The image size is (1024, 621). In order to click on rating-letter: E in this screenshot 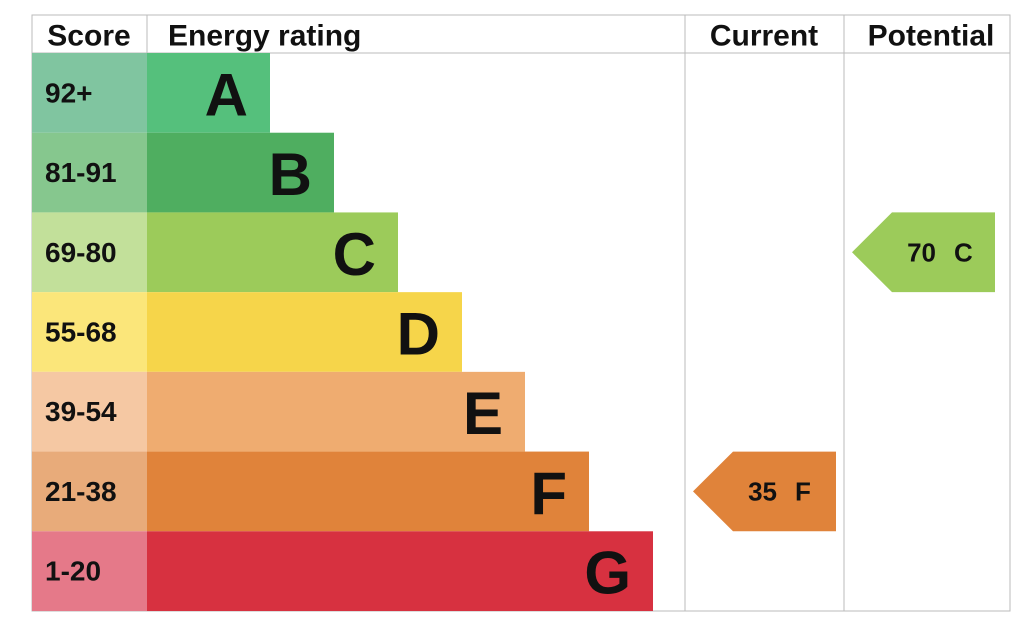, I will do `click(483, 413)`.